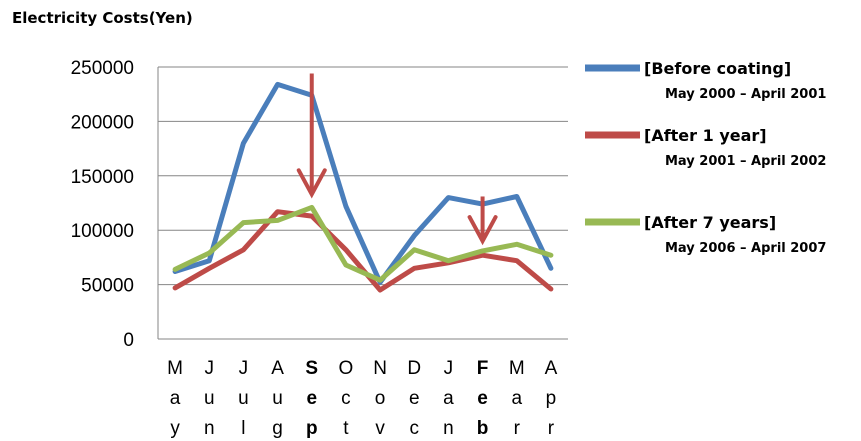  Describe the element at coordinates (128, 340) in the screenshot. I see `y-tick-label: 0` at that location.